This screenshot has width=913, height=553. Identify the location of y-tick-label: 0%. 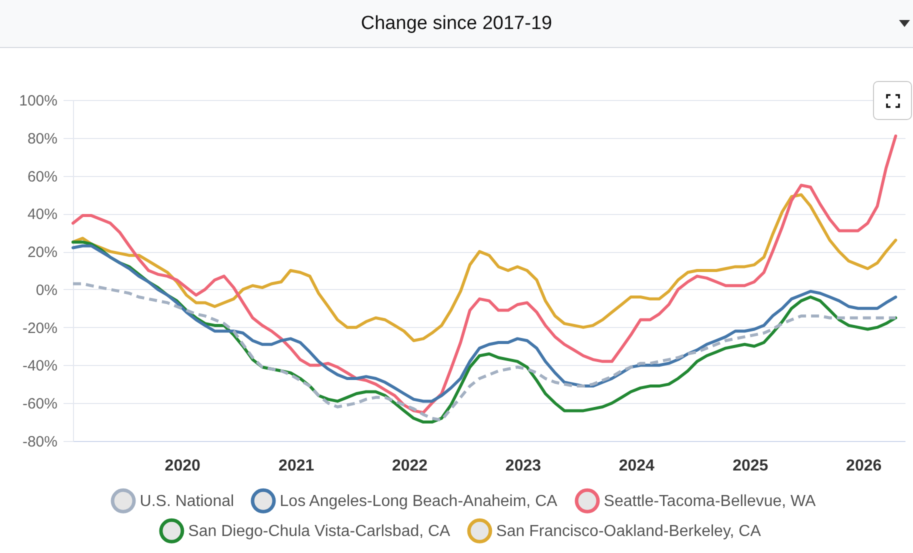
(47, 290).